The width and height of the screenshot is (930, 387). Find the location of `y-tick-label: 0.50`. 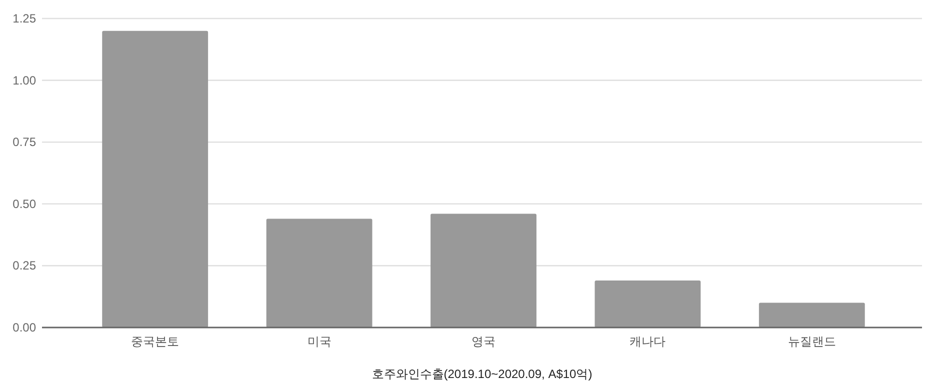

y-tick-label: 0.50 is located at coordinates (24, 203).